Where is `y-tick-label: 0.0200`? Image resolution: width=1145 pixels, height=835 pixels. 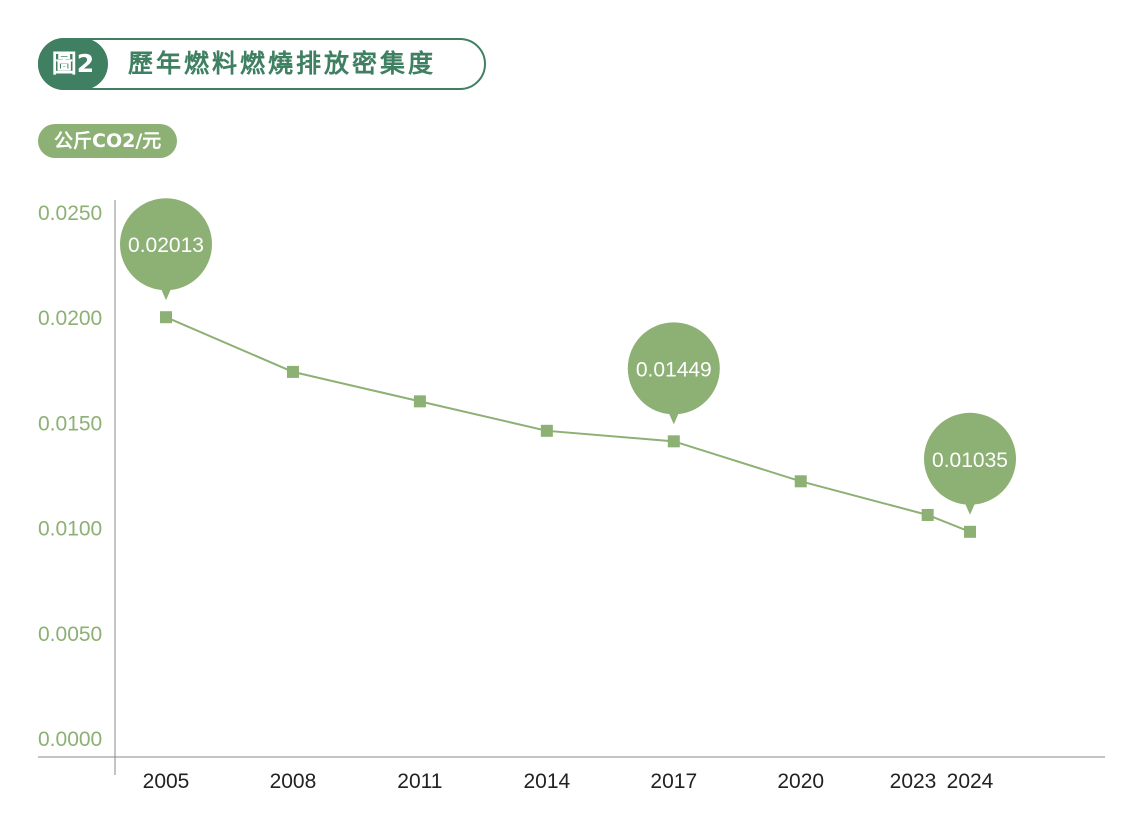 y-tick-label: 0.0200 is located at coordinates (70, 318).